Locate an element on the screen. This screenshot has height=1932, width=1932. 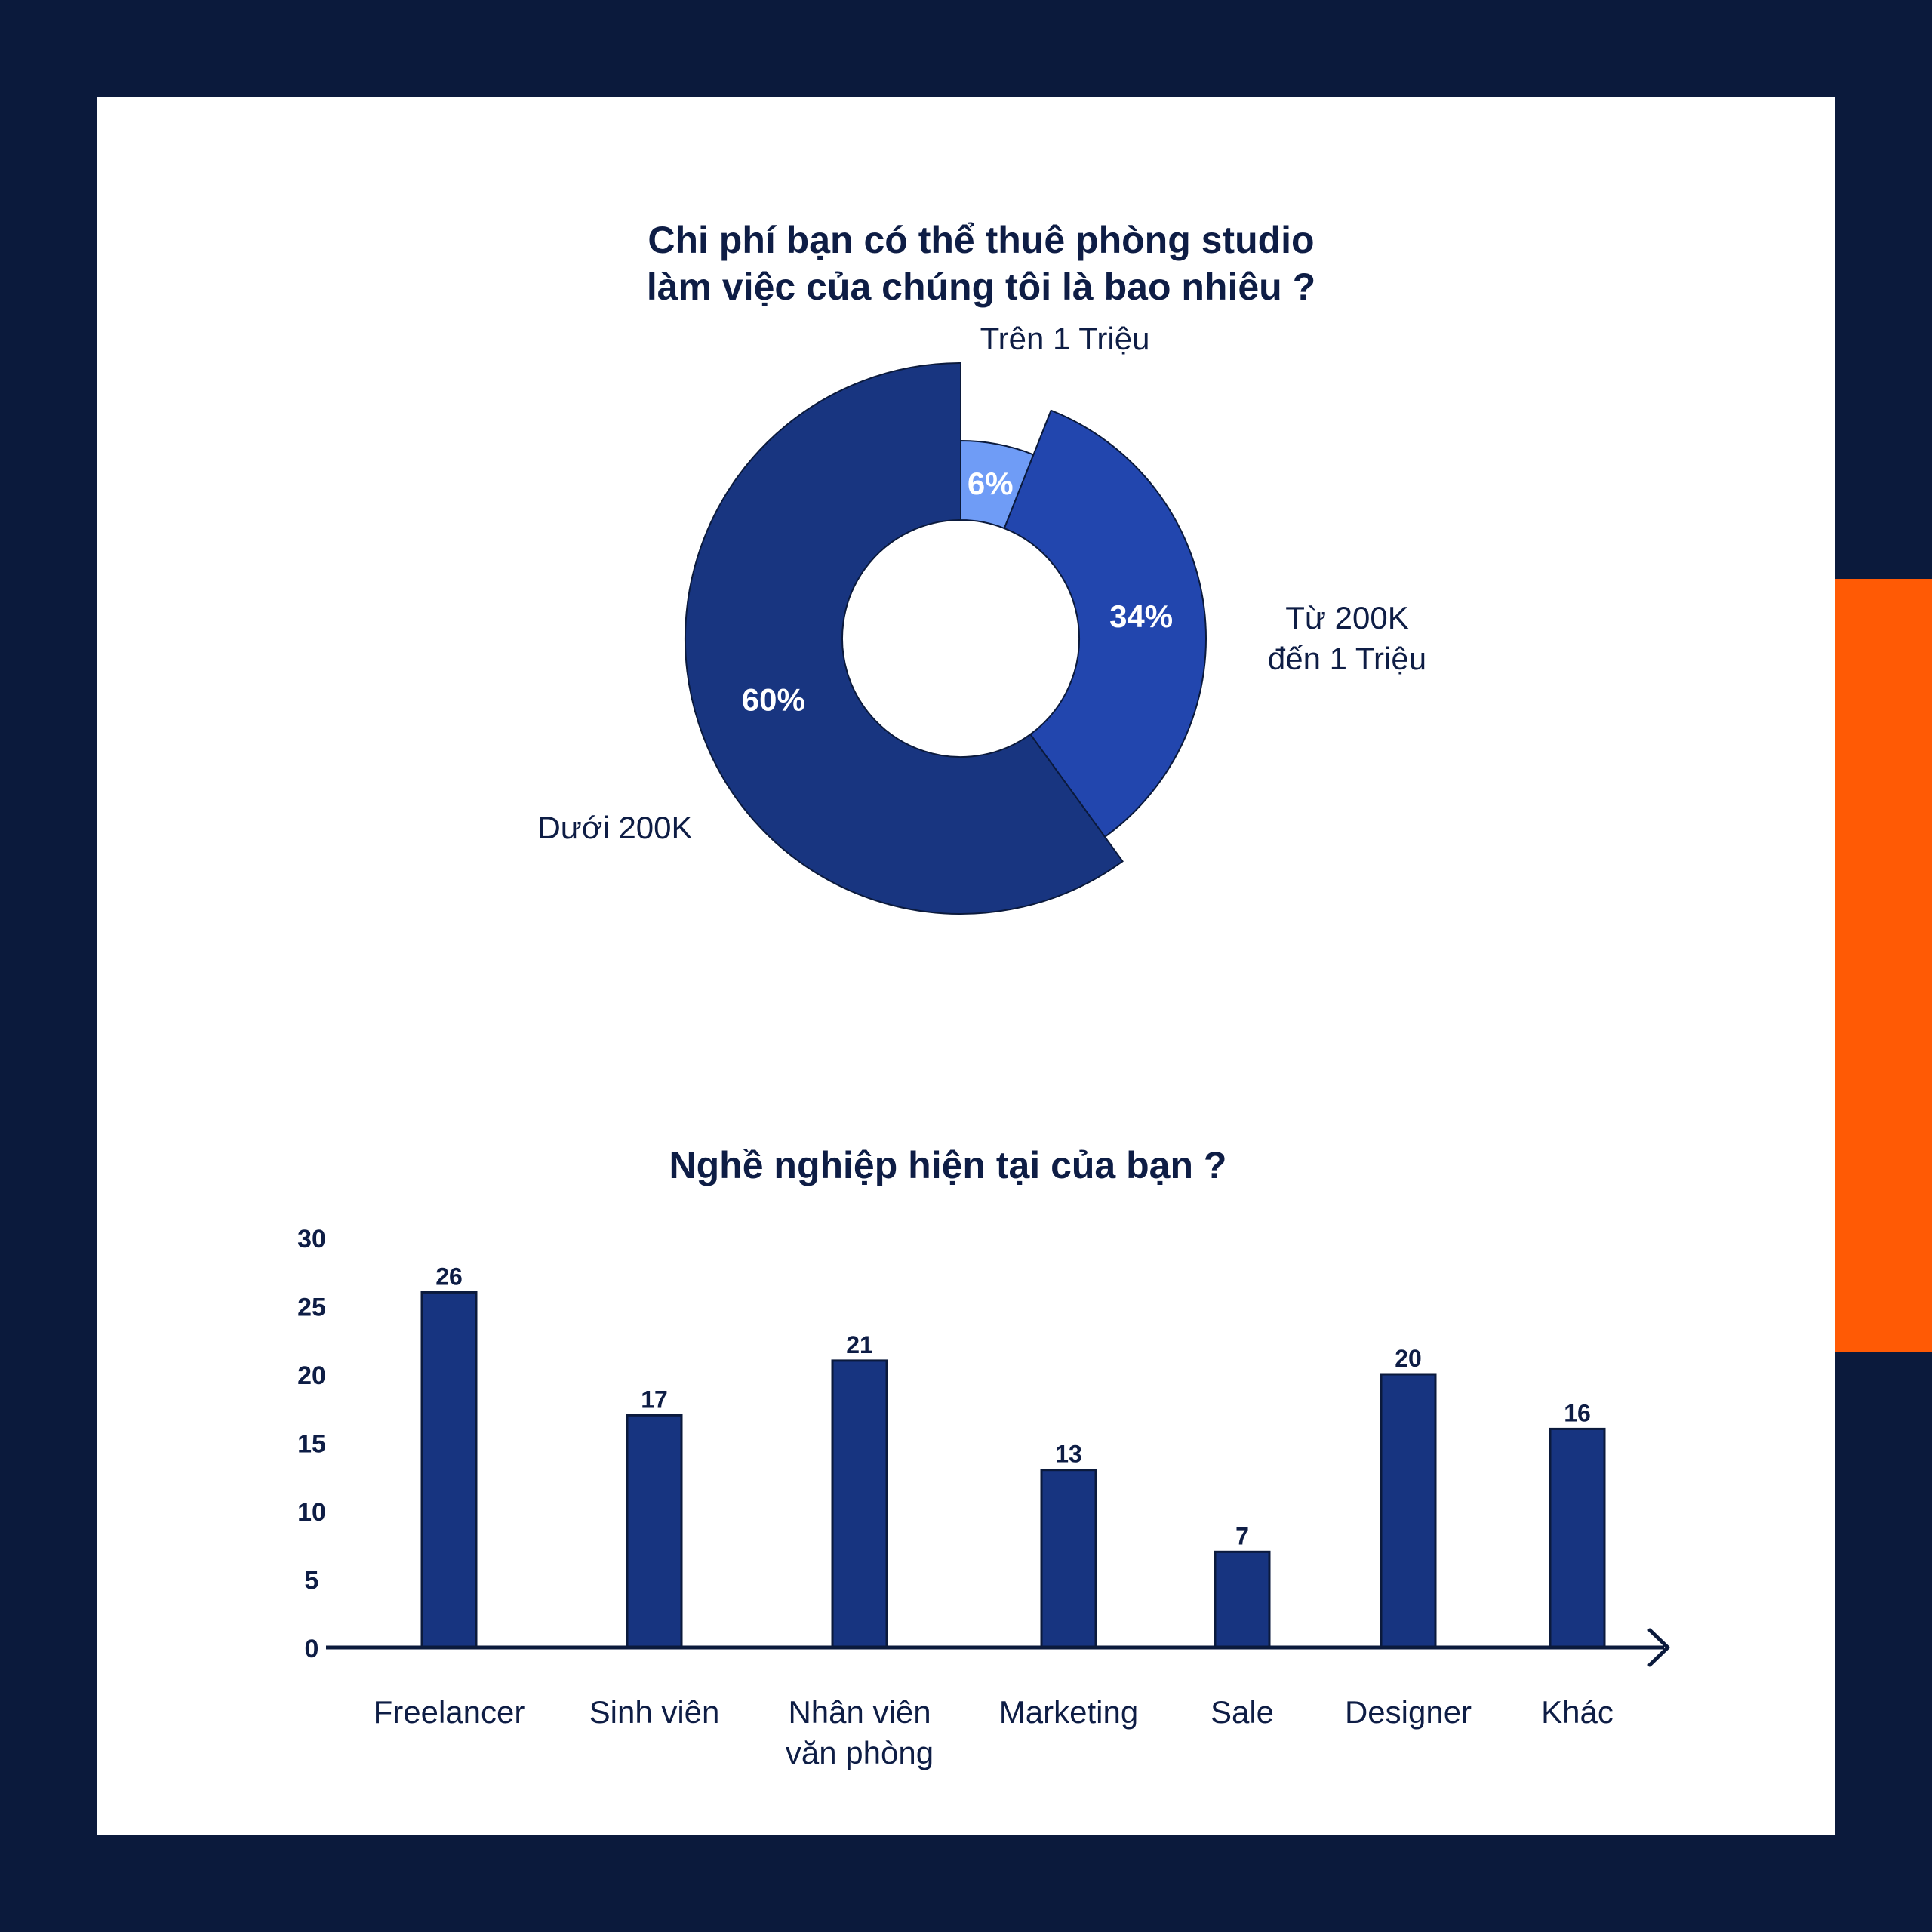
orange-accent-bar is located at coordinates (1883, 965).